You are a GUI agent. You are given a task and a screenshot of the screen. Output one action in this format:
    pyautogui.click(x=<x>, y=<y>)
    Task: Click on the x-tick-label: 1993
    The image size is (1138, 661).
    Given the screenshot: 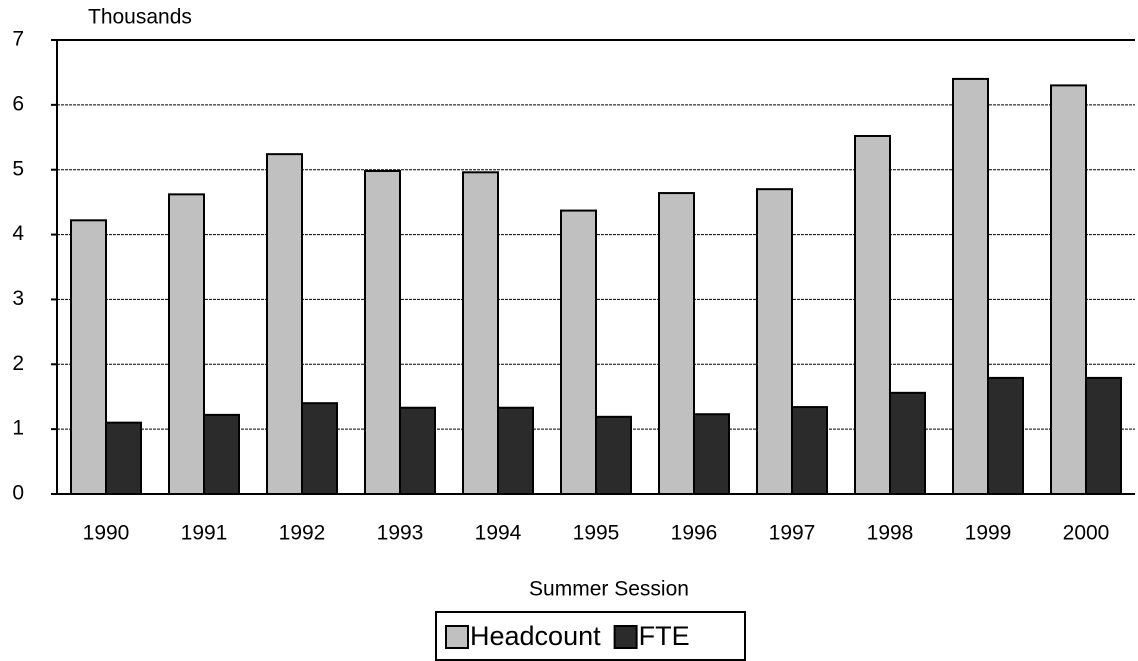 What is the action you would take?
    pyautogui.click(x=400, y=533)
    